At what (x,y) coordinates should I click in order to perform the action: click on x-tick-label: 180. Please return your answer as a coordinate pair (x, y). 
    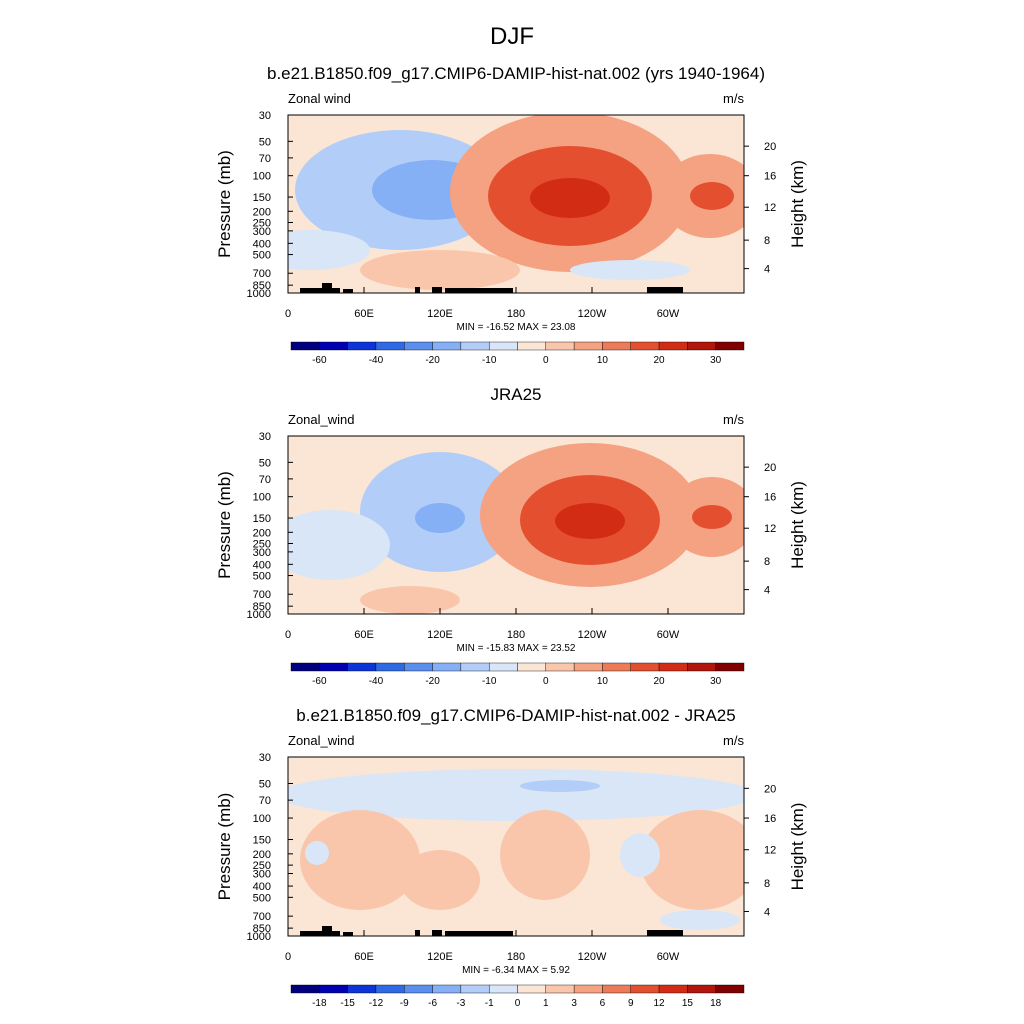
    Looking at the image, I should click on (516, 957).